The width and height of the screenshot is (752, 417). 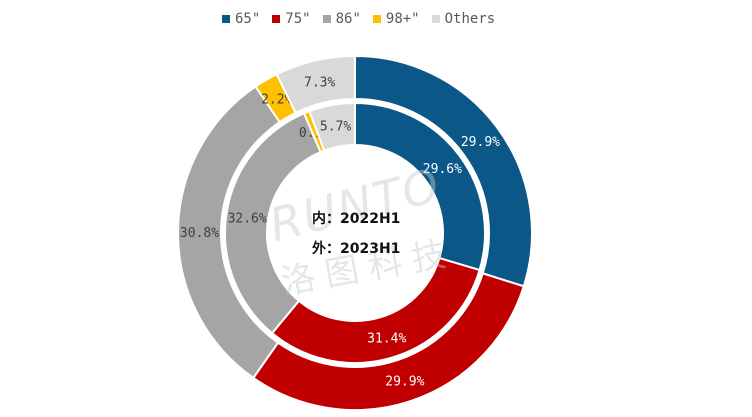 I want to click on legend-item: Others, so click(x=463, y=19).